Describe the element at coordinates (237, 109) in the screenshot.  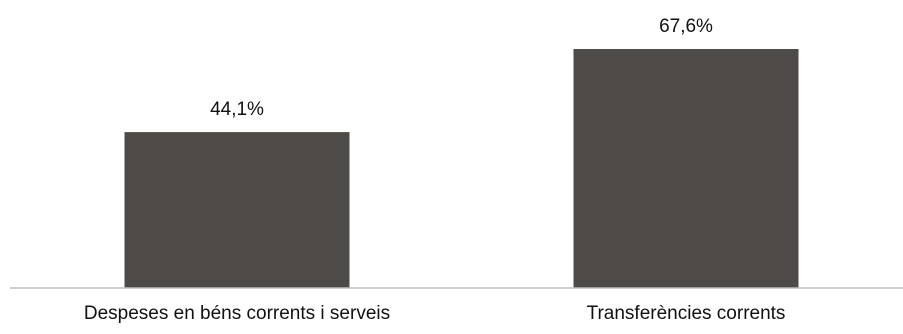
I see `data-label-1: 44,1%` at that location.